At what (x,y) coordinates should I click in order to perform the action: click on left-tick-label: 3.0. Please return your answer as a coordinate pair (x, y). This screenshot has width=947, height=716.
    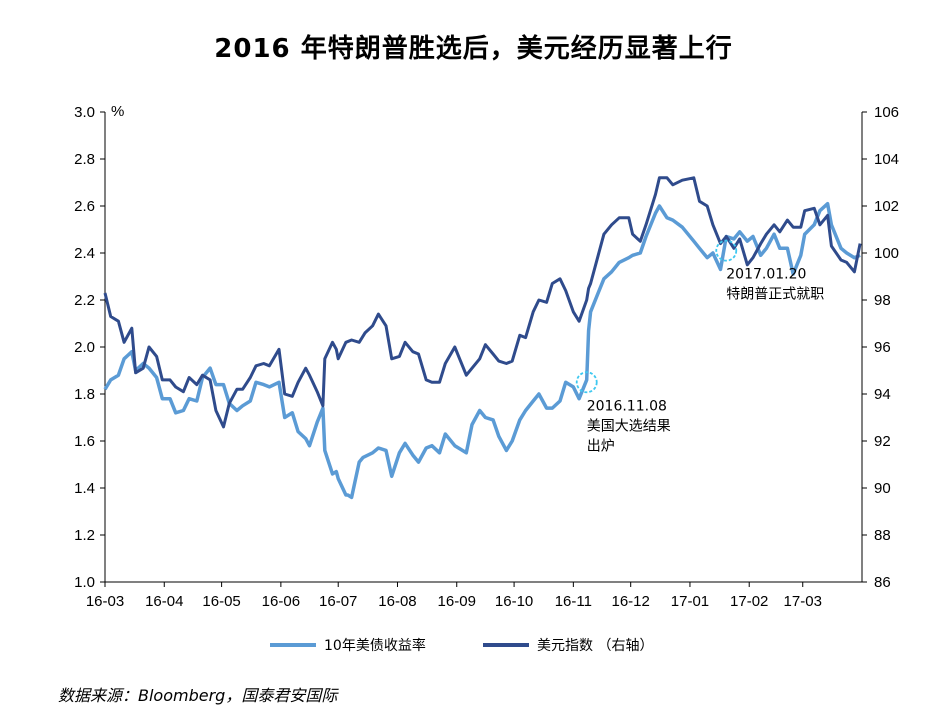
    Looking at the image, I should click on (84, 112).